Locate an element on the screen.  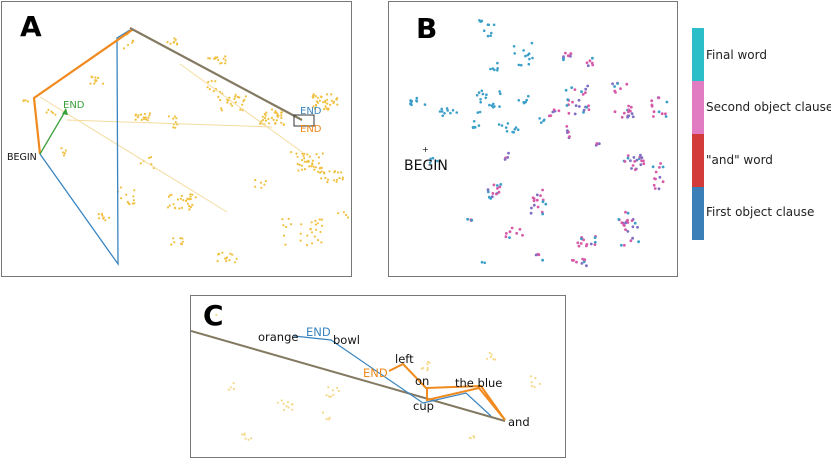
c-word-bowl: bowl is located at coordinates (346, 340).